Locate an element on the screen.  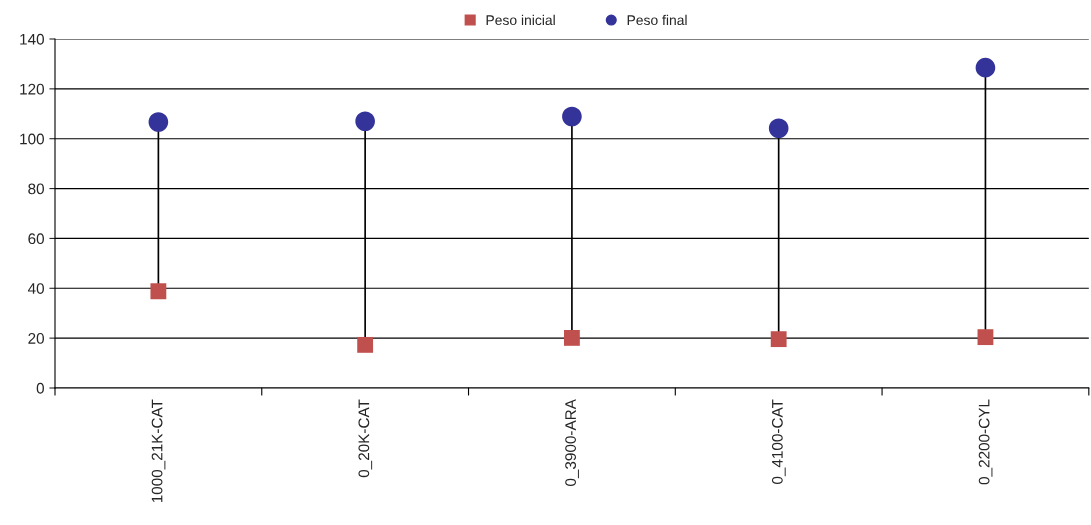
y-tick-label: 0 is located at coordinates (40, 388).